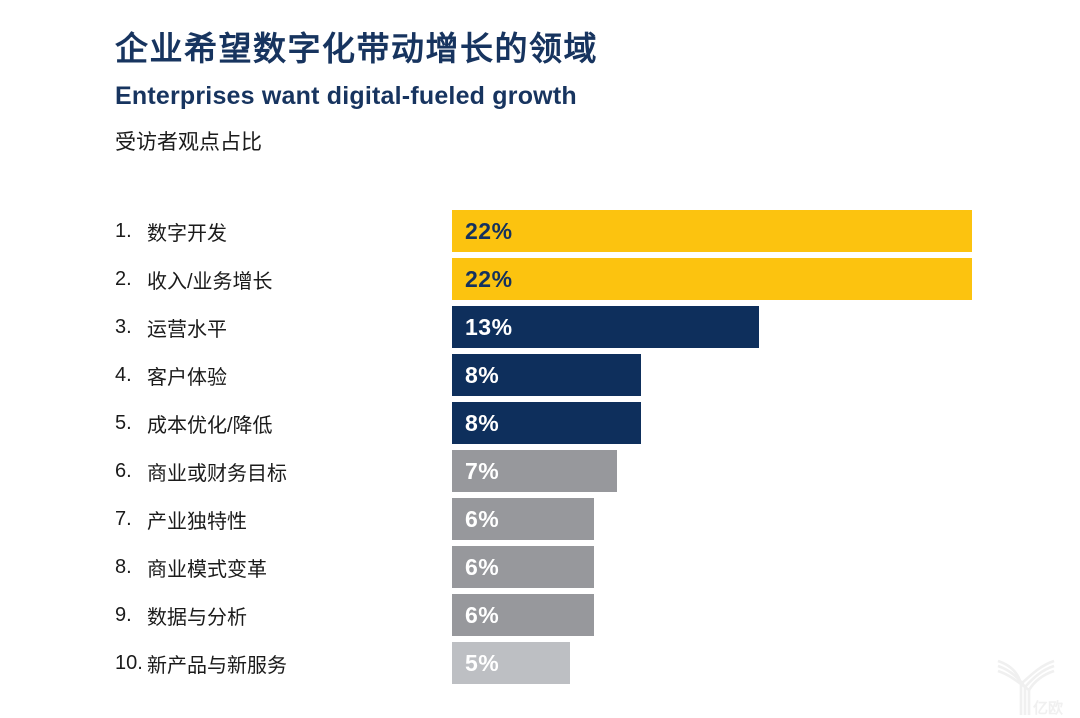 This screenshot has height=718, width=1080. Describe the element at coordinates (346, 96) in the screenshot. I see `page-subtitle: Enterprises want digital-fueled growth` at that location.